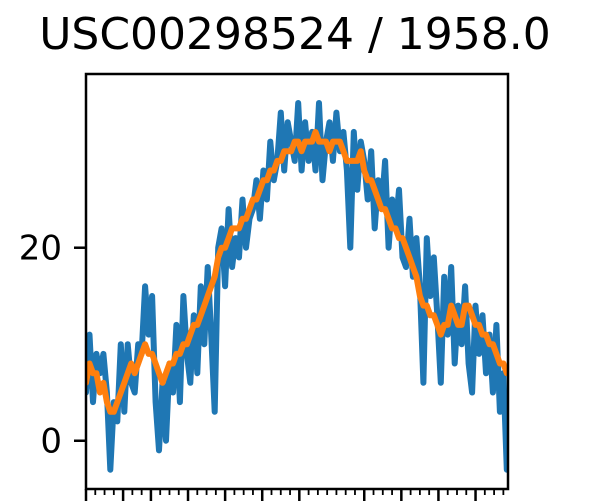 The image size is (590, 503). Describe the element at coordinates (295, 34) in the screenshot. I see `chart-title: USC00298524 / 1958.0` at that location.